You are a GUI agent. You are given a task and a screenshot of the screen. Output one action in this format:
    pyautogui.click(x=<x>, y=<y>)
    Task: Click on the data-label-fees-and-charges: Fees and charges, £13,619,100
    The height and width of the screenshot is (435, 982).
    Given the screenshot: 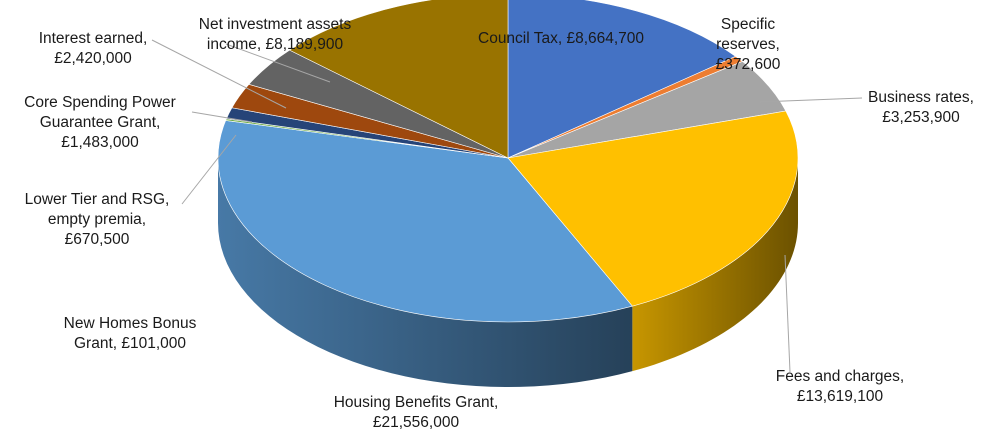 What is the action you would take?
    pyautogui.click(x=840, y=386)
    